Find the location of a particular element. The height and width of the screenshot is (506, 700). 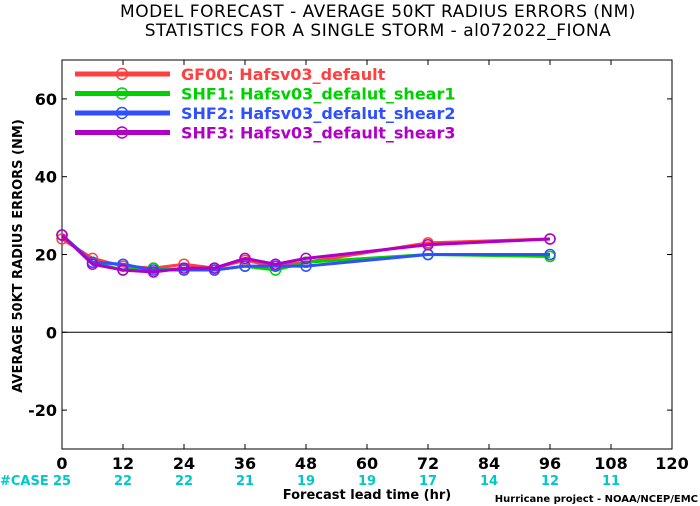

case-count: 21 is located at coordinates (245, 481).